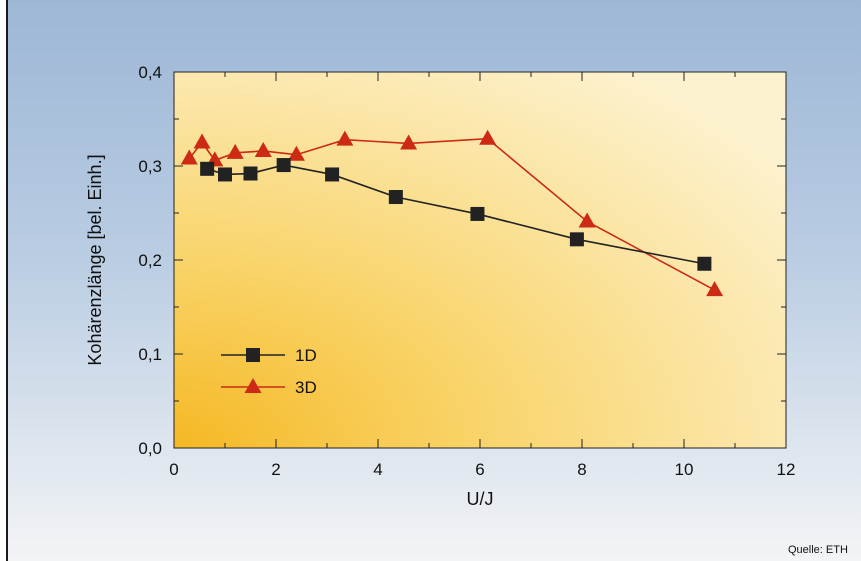  Describe the element at coordinates (150, 448) in the screenshot. I see `y-tick-label: 0,0` at that location.